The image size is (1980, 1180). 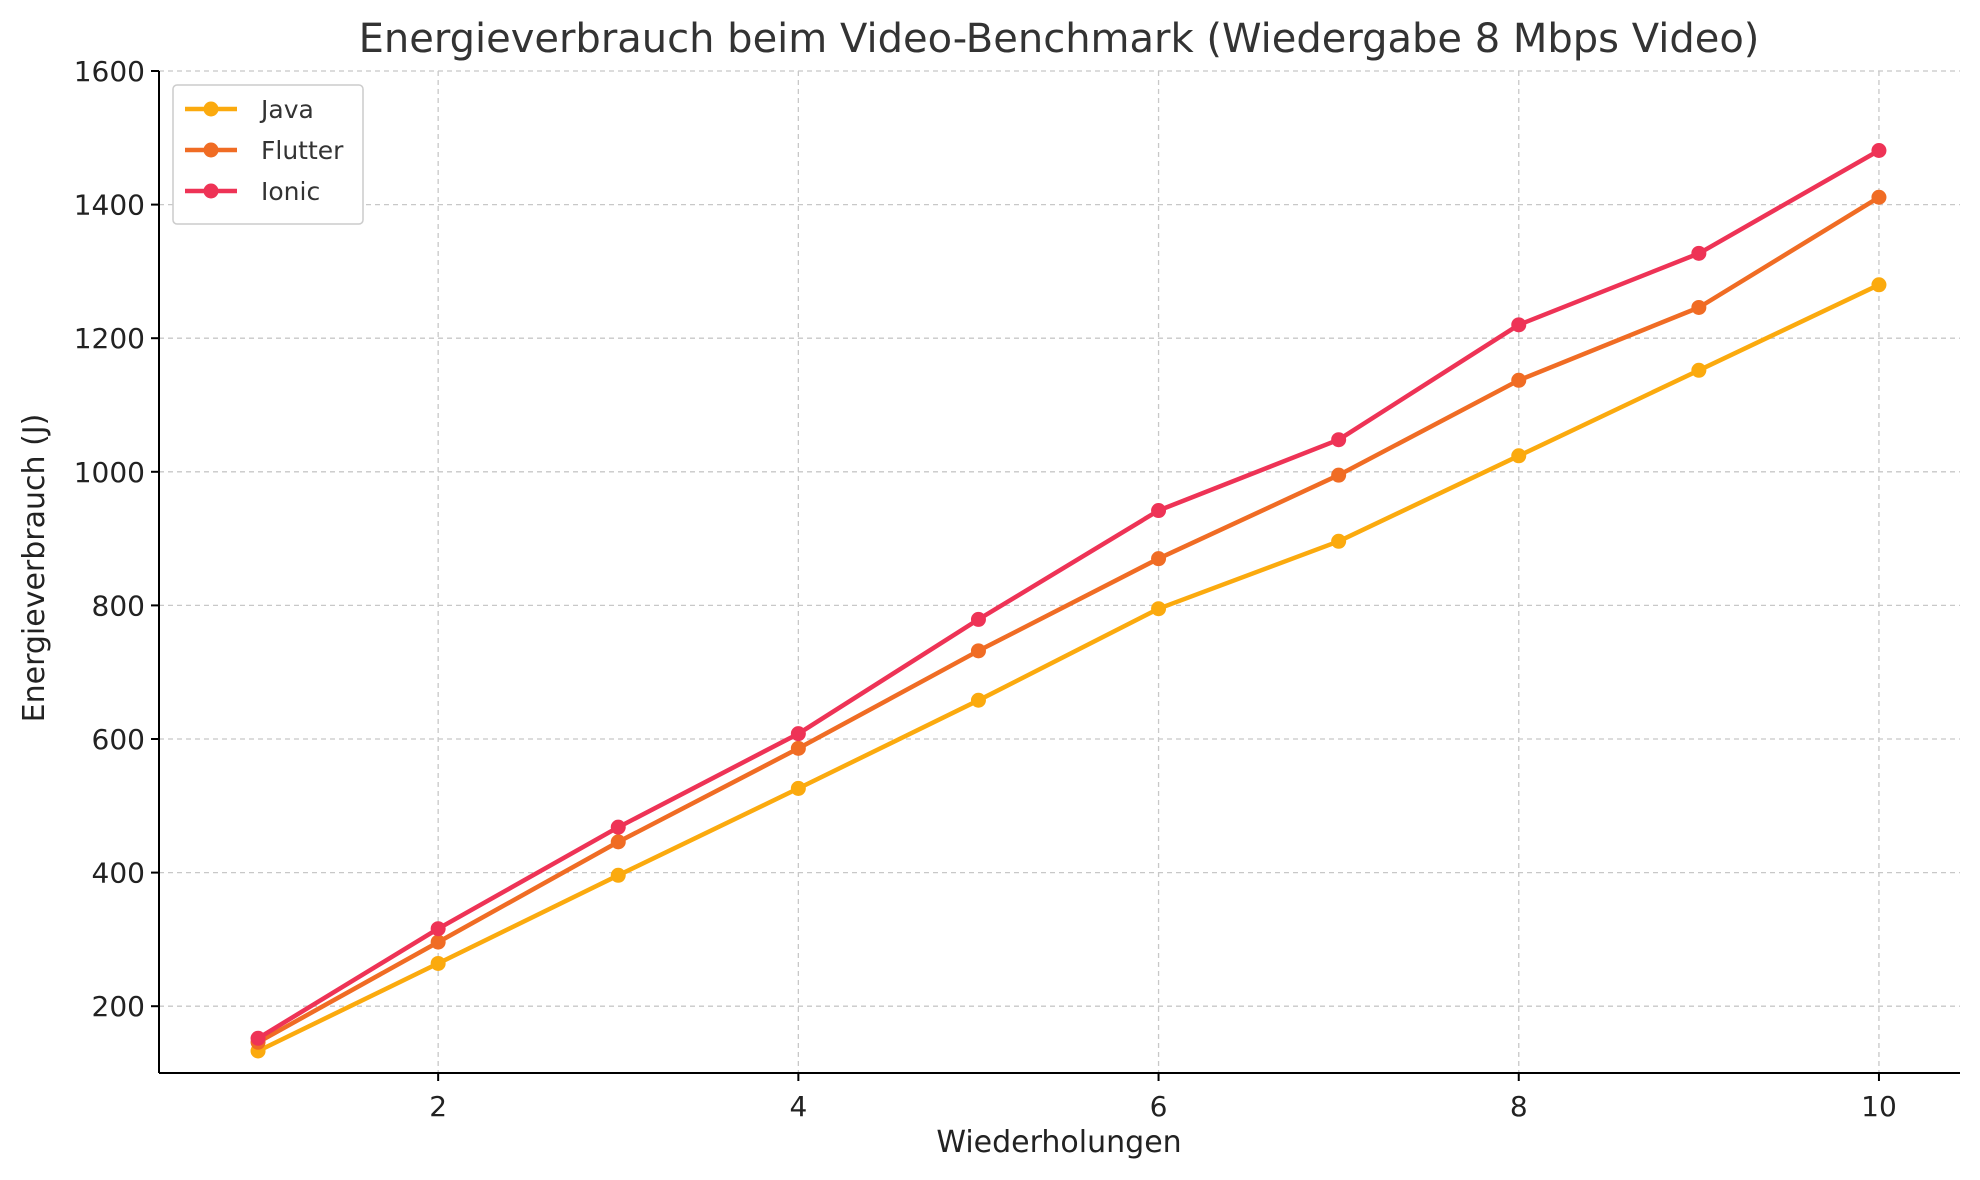 What do you see at coordinates (109, 338) in the screenshot?
I see `y-tick-label-1200: 1200` at bounding box center [109, 338].